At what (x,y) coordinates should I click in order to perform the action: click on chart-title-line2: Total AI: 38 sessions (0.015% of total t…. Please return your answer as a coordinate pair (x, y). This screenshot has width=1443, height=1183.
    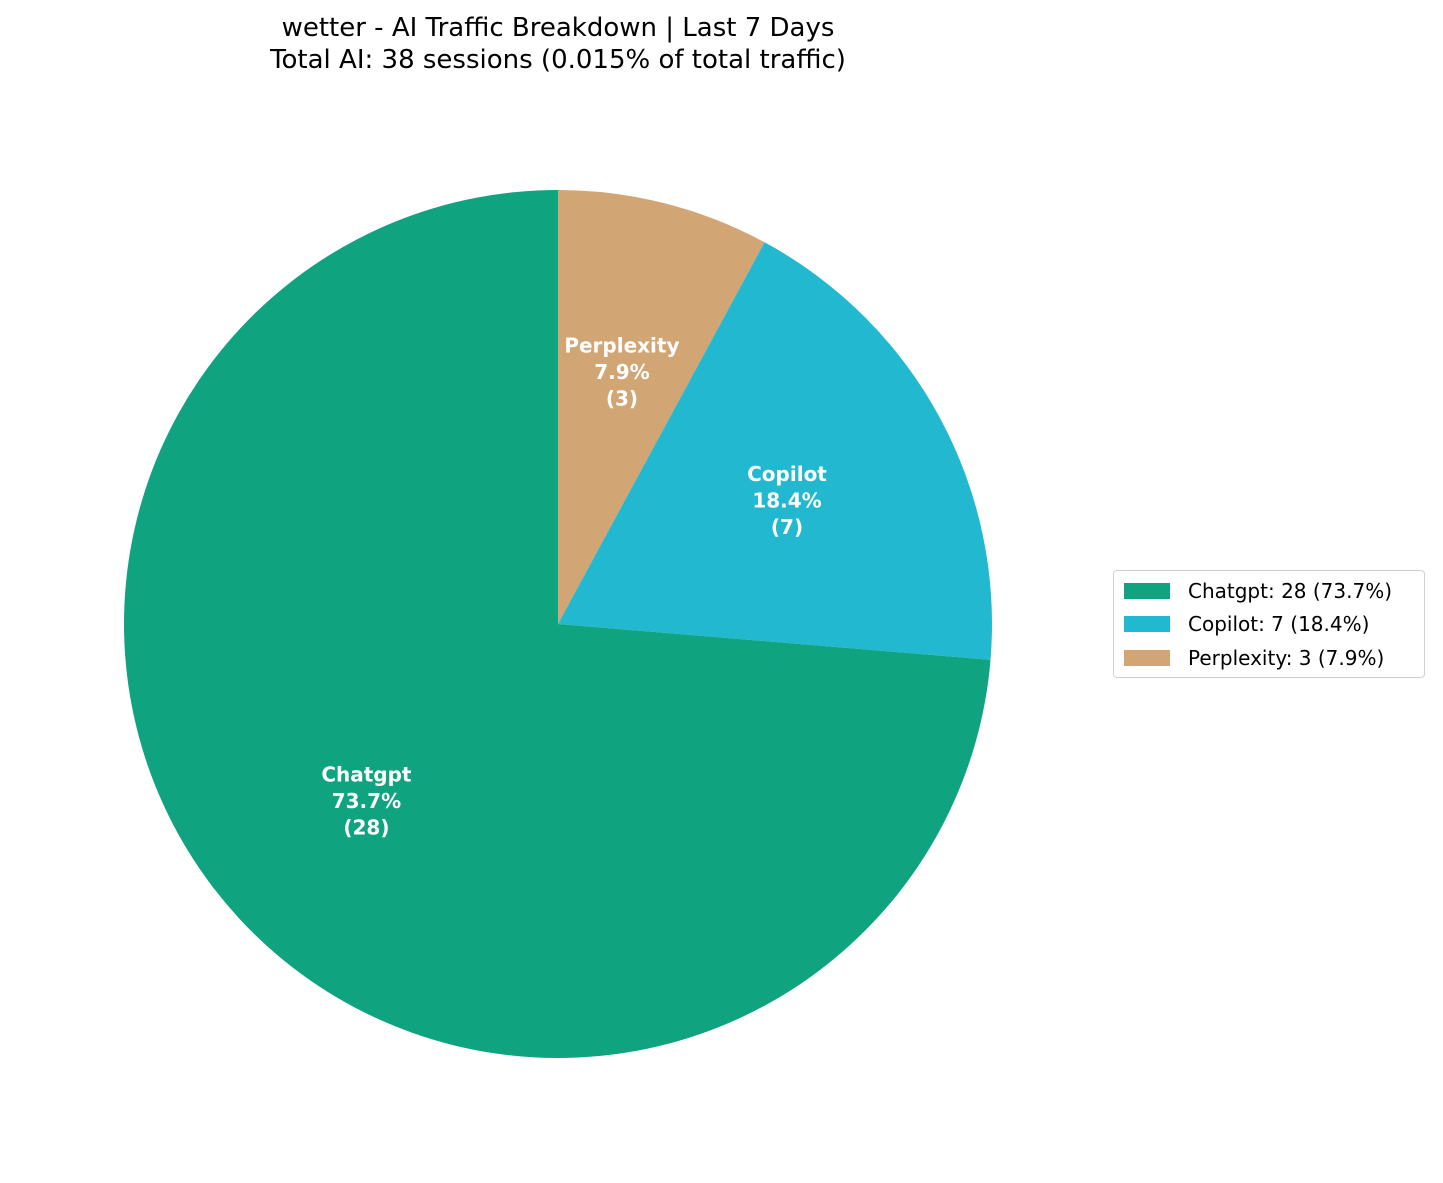
    Looking at the image, I should click on (558, 60).